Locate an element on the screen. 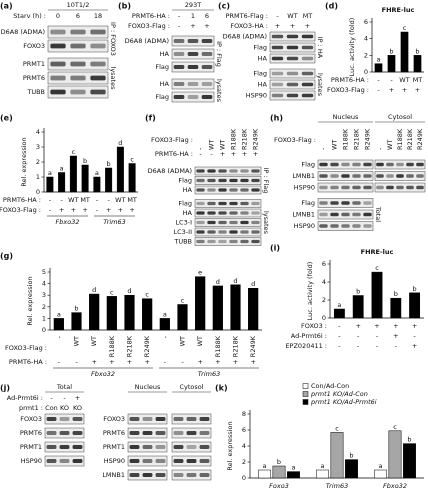  legend-label: prmt1 KO/Ad-Con is located at coordinates (339, 394).